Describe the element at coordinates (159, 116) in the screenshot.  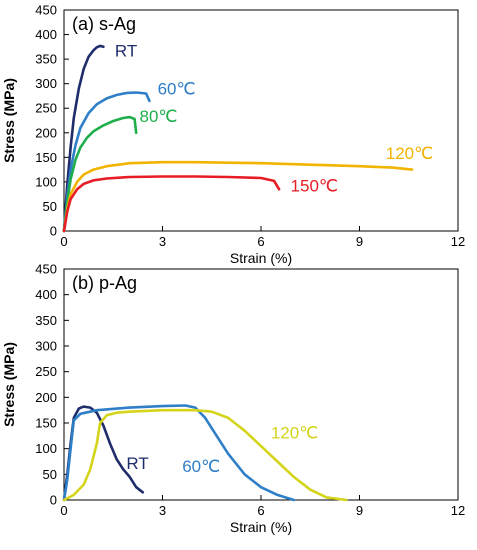
I see `series-label-3: 80℃` at that location.